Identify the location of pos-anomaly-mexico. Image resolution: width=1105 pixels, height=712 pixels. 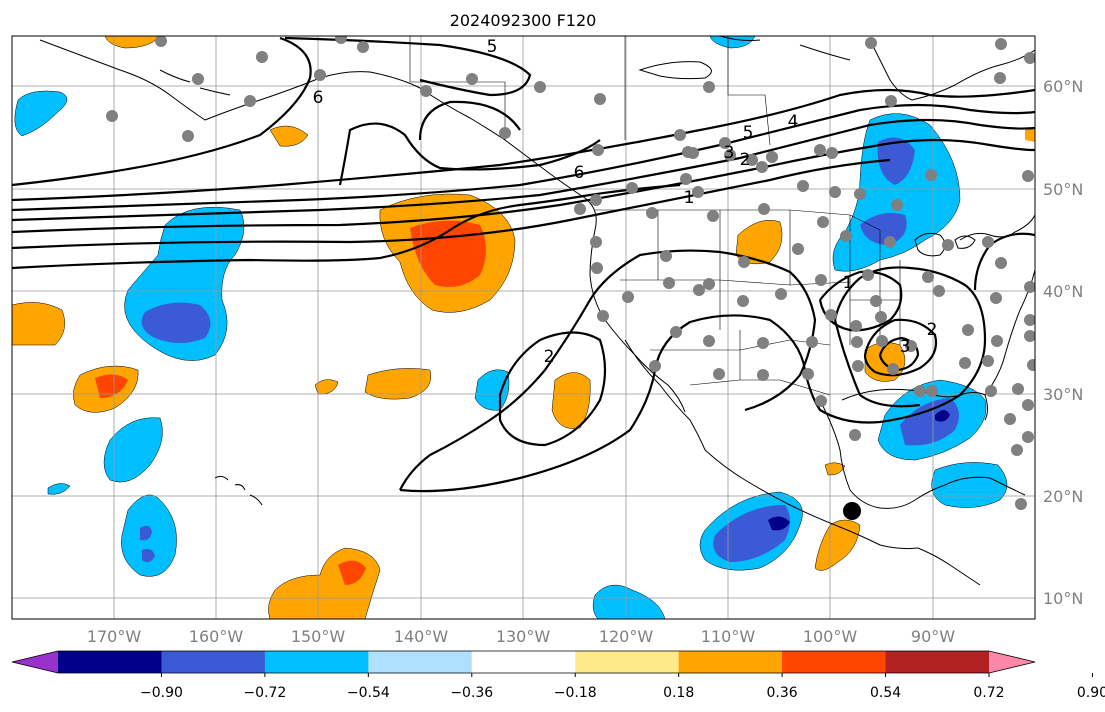
(837, 545).